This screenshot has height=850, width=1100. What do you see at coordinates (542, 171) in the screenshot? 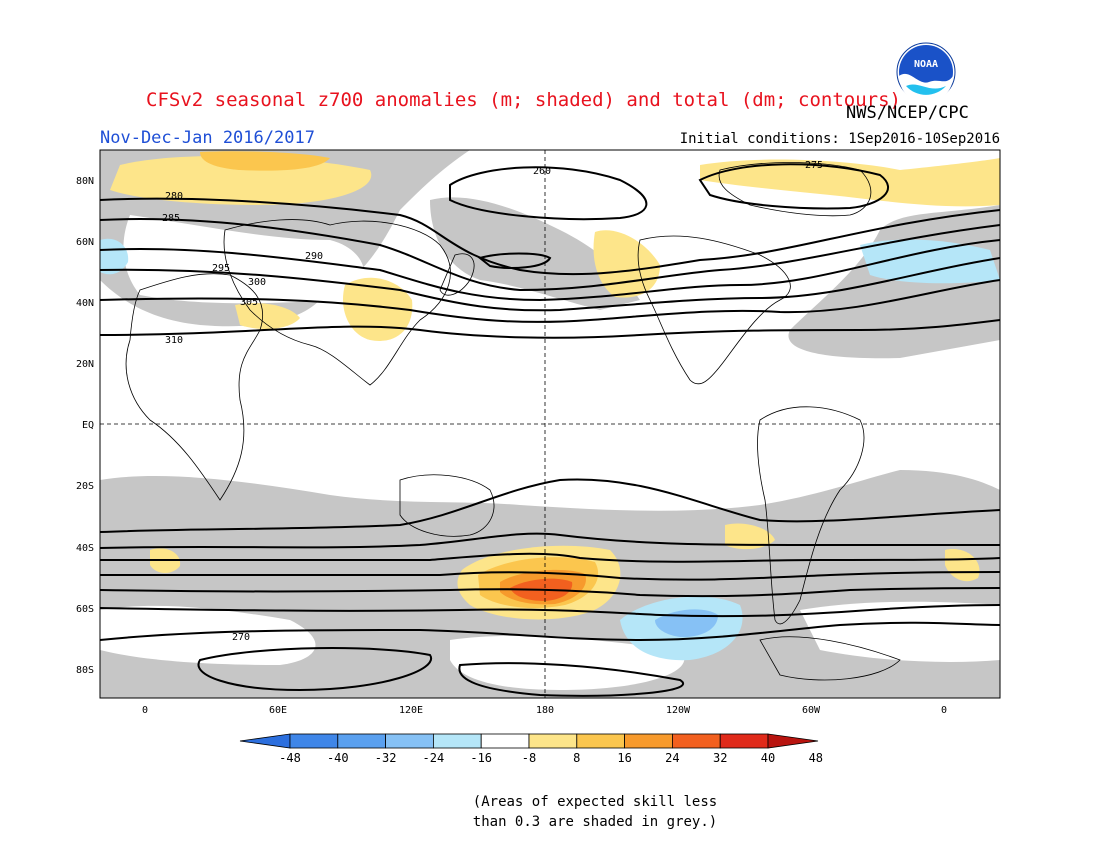
I see `contour-label: 260` at bounding box center [542, 171].